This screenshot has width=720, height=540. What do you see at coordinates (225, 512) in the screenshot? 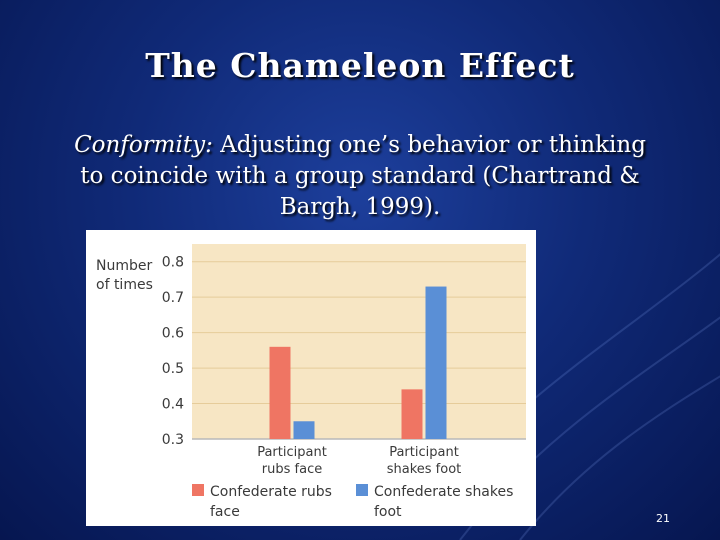
I see `legend-label: face` at bounding box center [225, 512].